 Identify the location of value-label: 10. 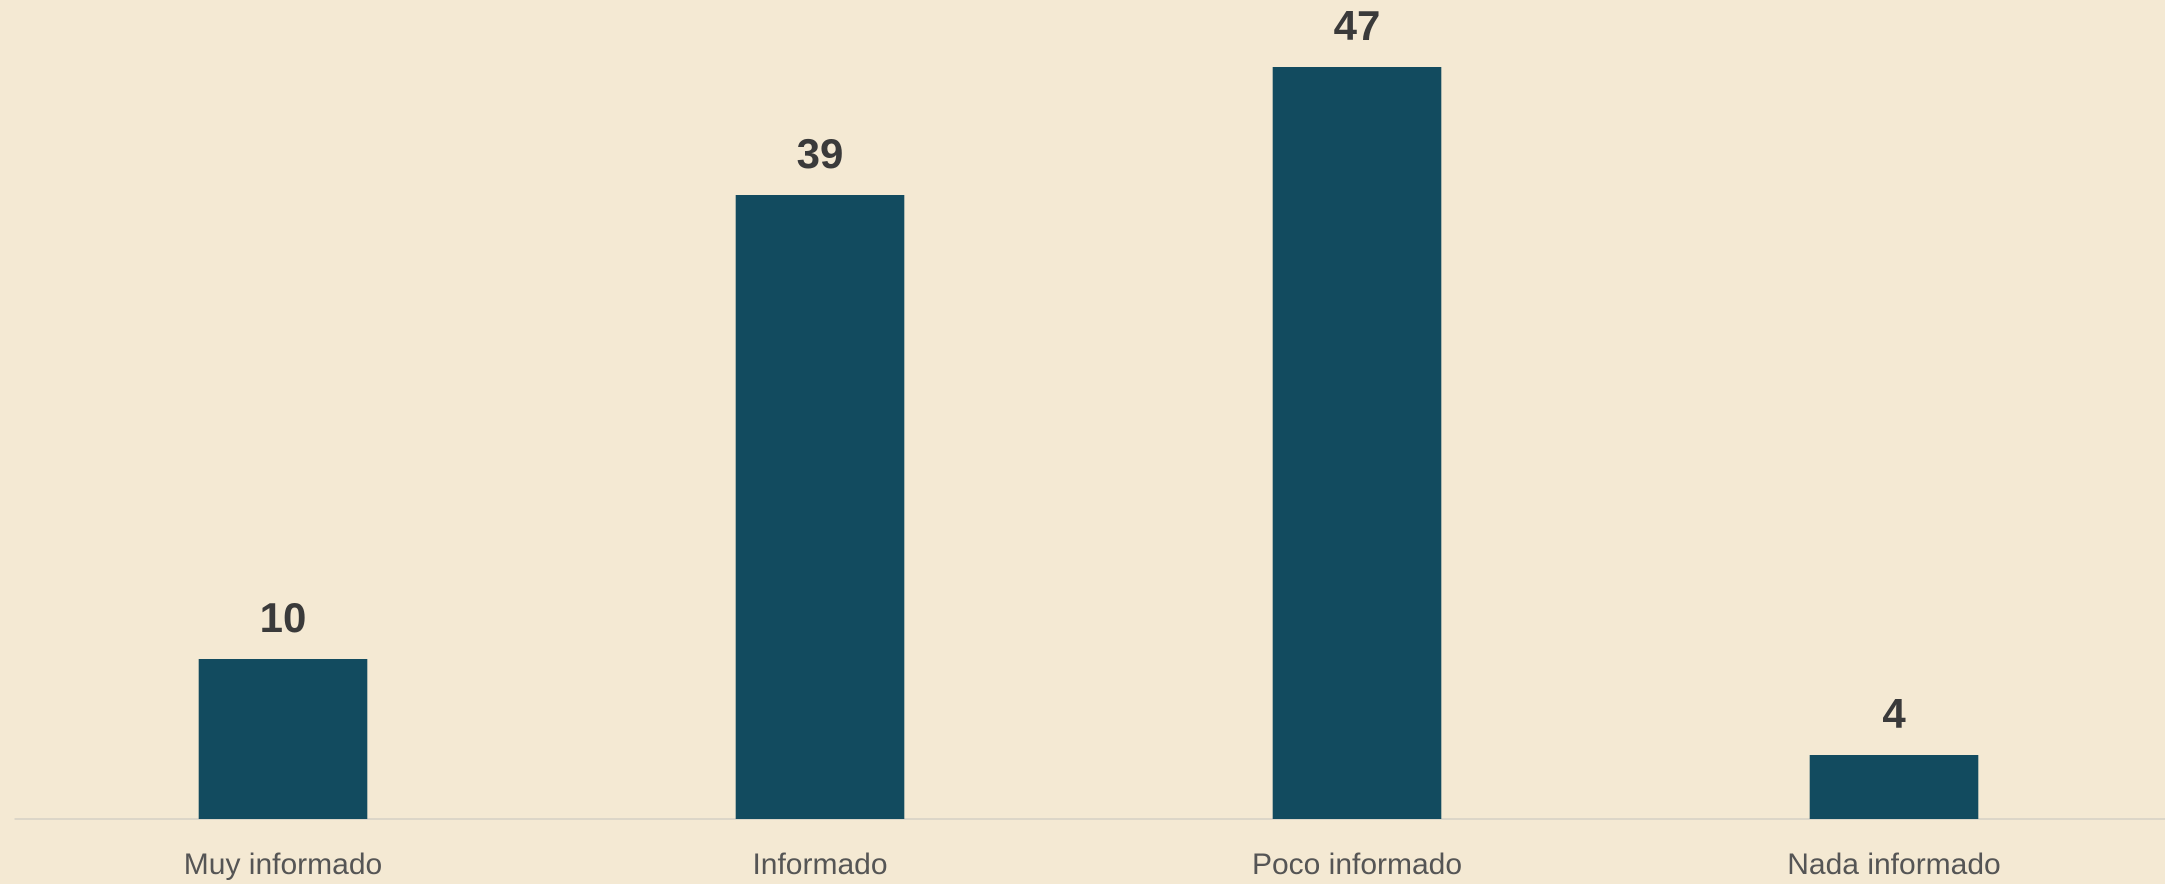
(283, 617).